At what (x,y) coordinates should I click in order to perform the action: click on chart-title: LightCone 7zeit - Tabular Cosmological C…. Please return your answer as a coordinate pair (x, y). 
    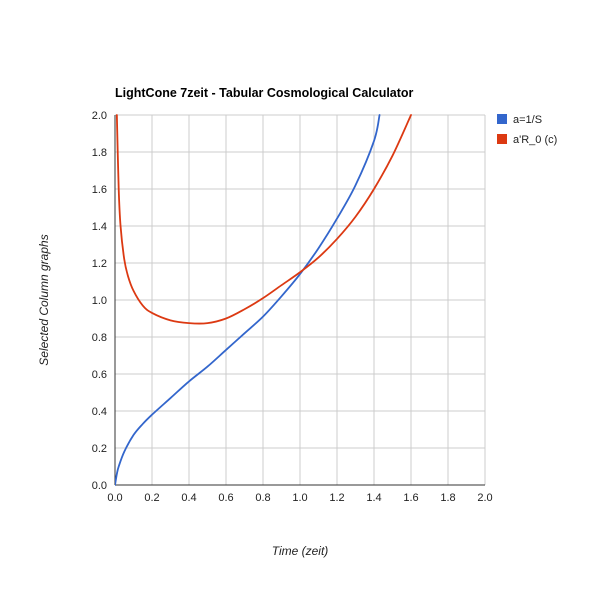
    Looking at the image, I should click on (264, 93).